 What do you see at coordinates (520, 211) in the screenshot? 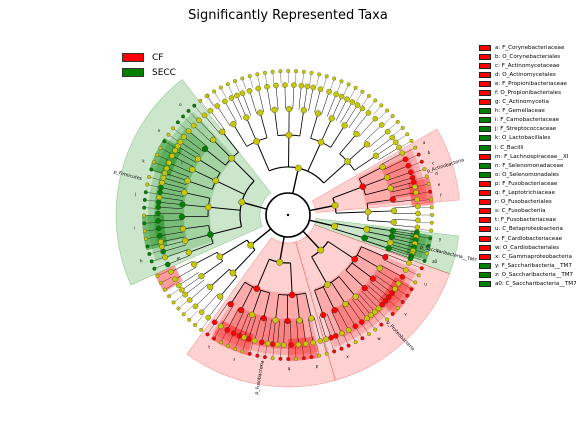
I see `key-label: s: C_Fusobacteriia` at bounding box center [520, 211].